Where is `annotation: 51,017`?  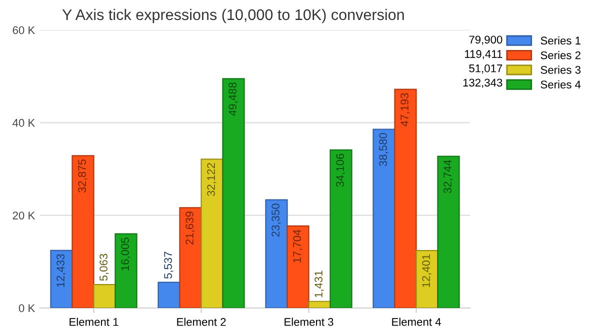
annotation: 51,017 is located at coordinates (485, 69).